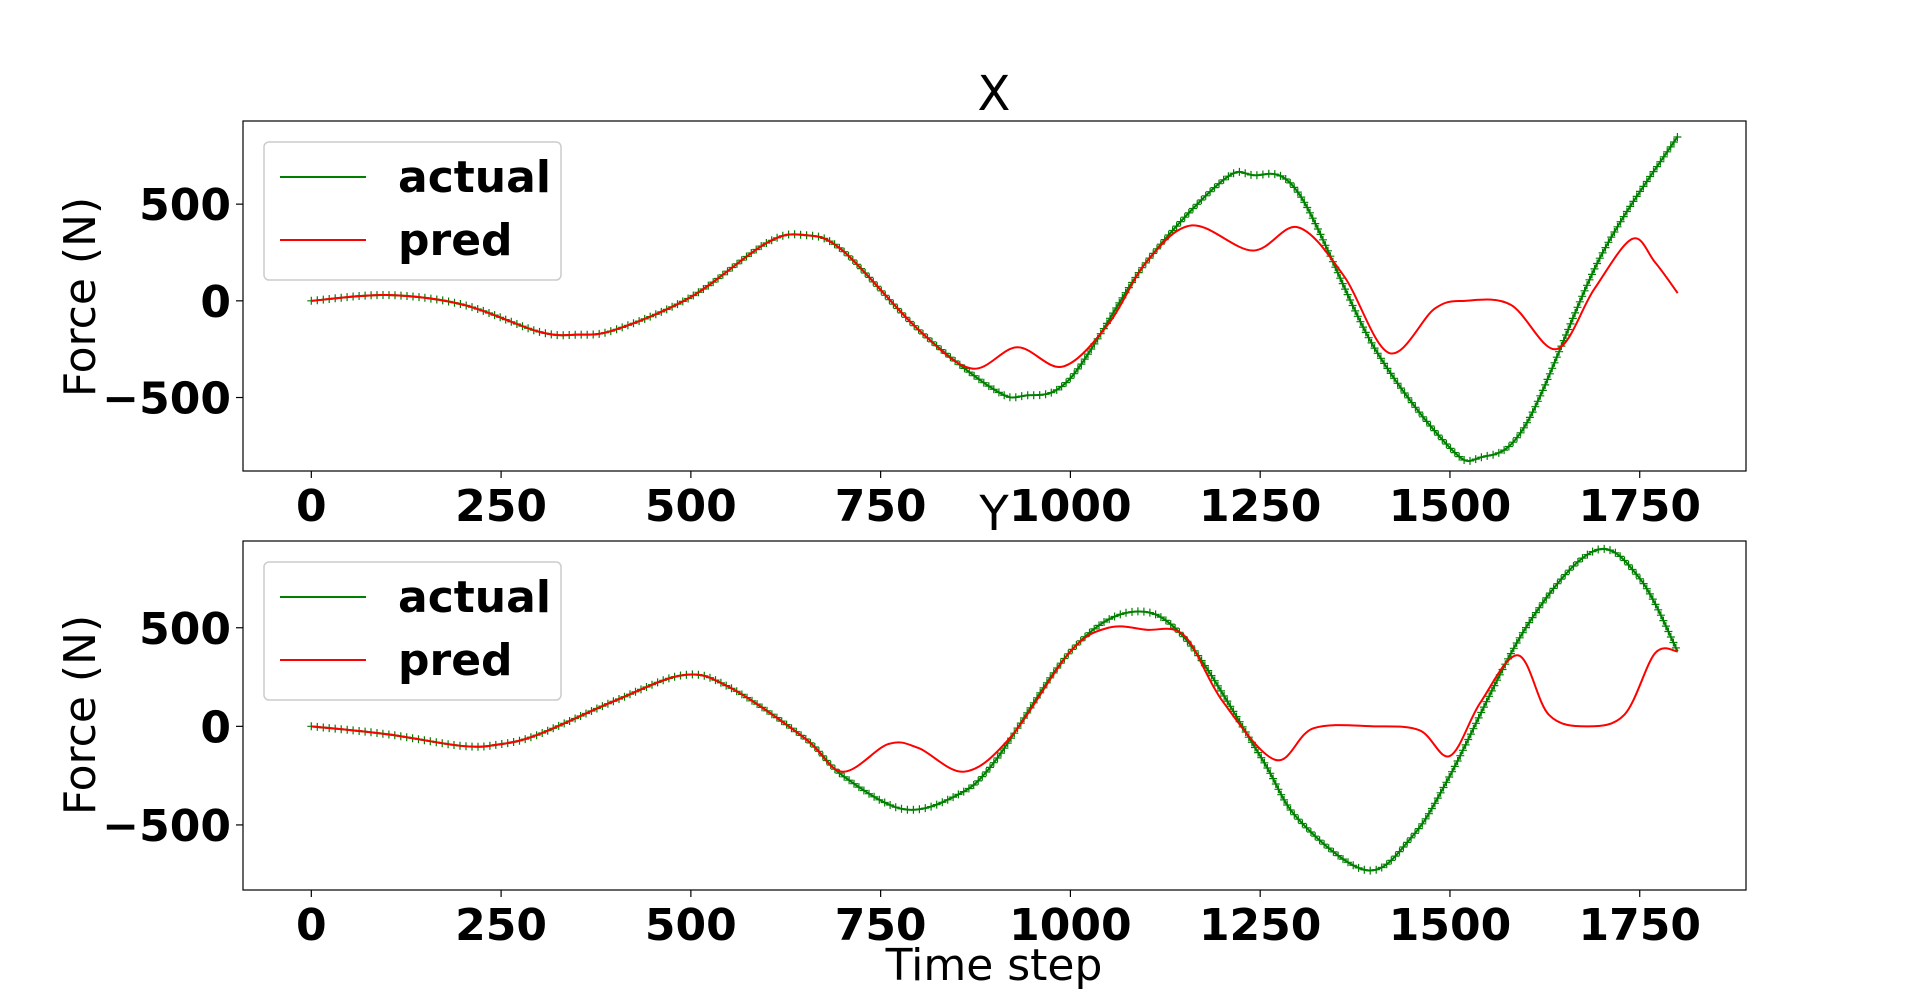  I want to click on subplot-x-title: X, so click(994, 94).